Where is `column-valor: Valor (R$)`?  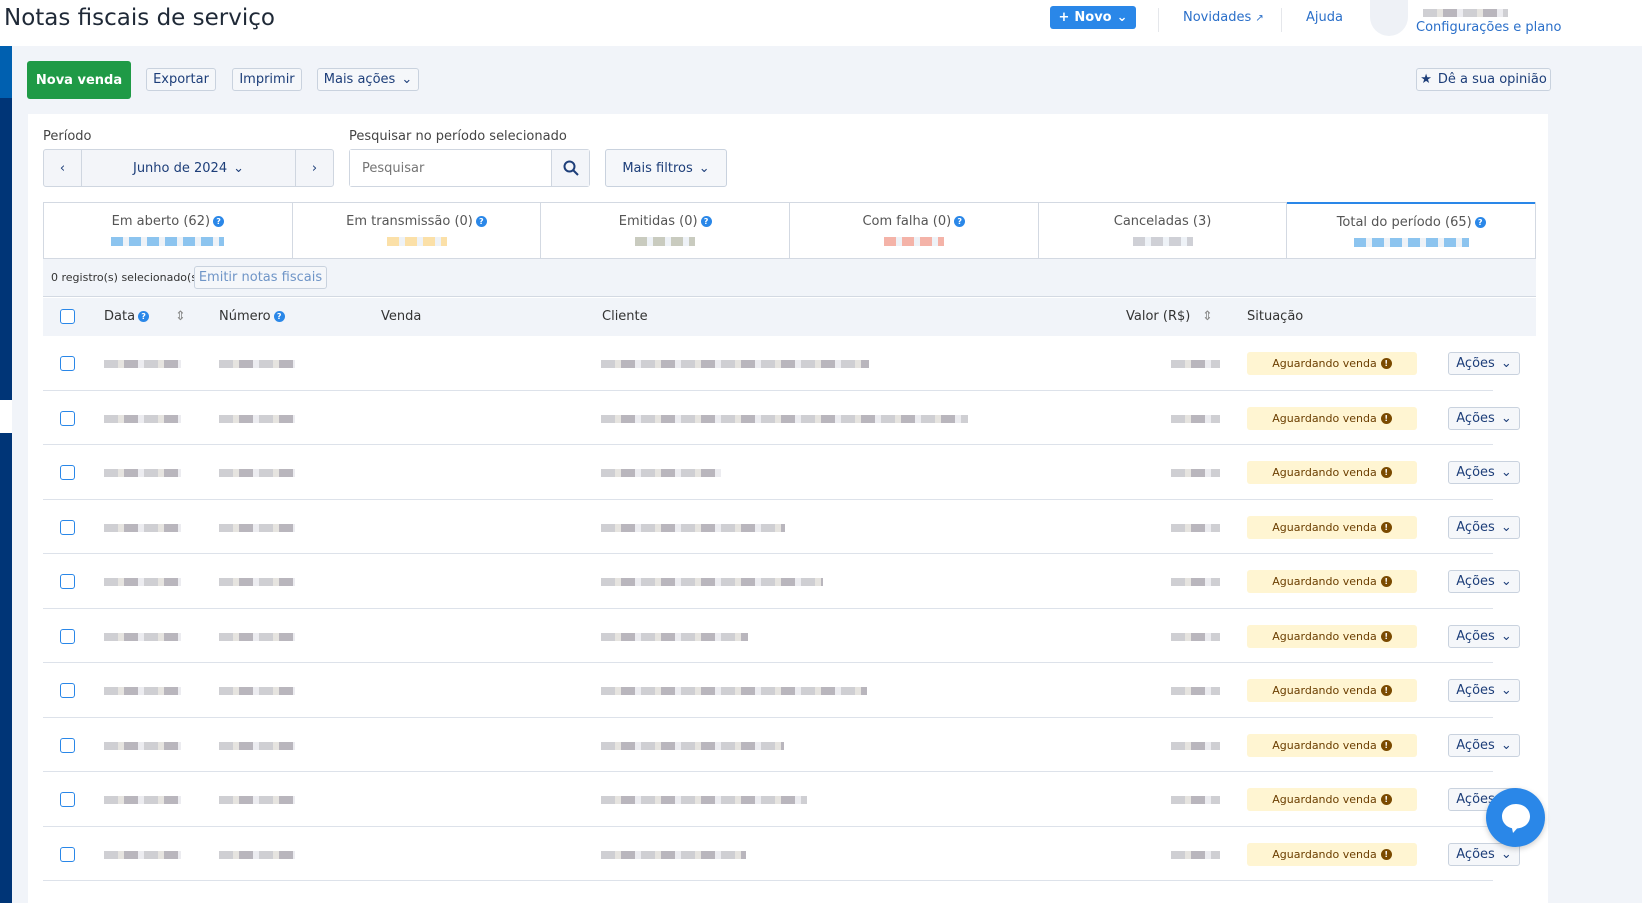 column-valor: Valor (R$) is located at coordinates (1158, 316).